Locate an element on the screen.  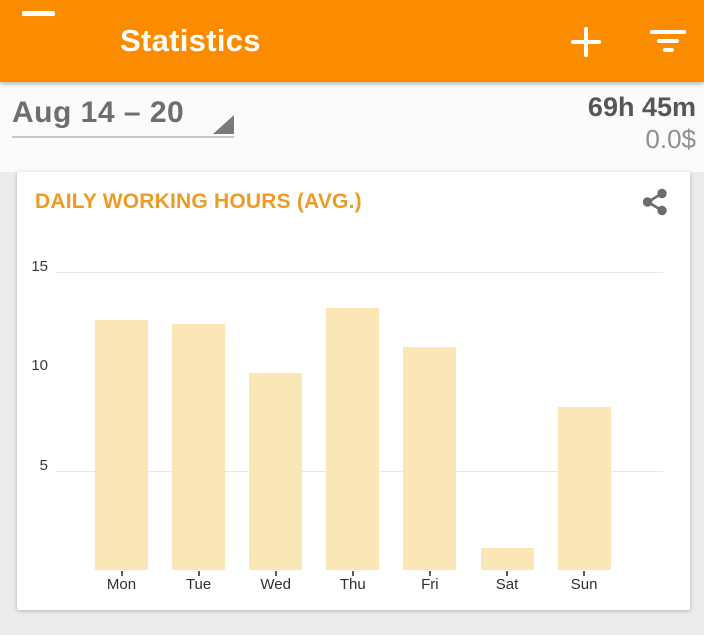
add-entry-button is located at coordinates (586, 42).